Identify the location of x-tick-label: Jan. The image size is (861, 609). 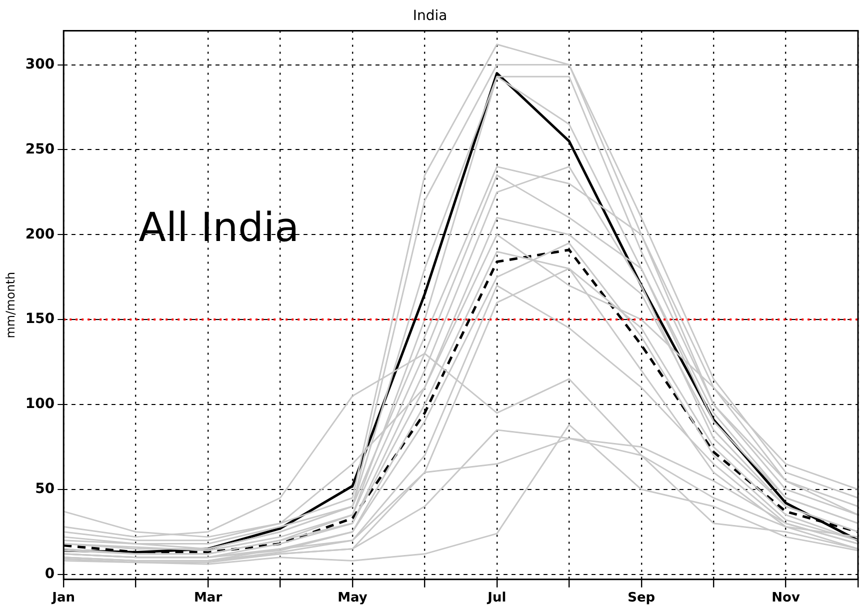
(63, 598).